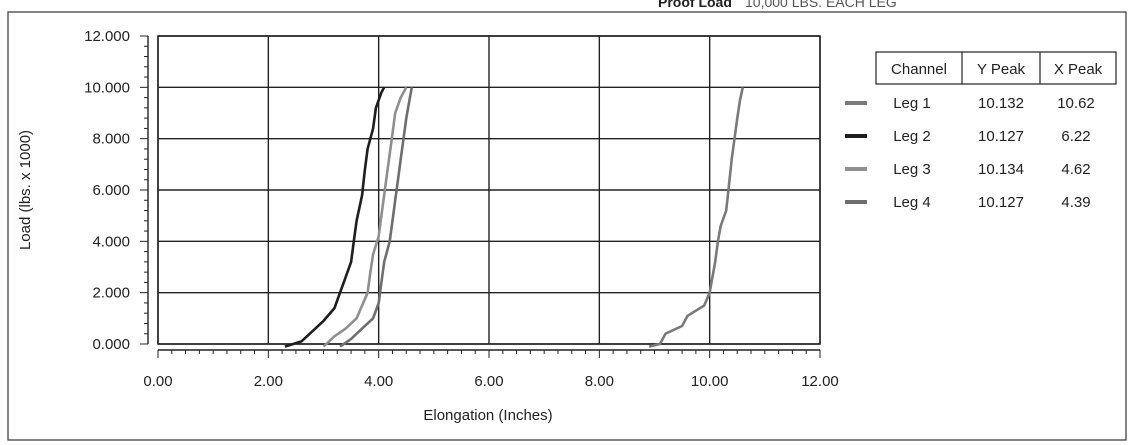 This screenshot has height=445, width=1132. What do you see at coordinates (1076, 103) in the screenshot?
I see `legend-x-peak-leg-1: 10.62` at bounding box center [1076, 103].